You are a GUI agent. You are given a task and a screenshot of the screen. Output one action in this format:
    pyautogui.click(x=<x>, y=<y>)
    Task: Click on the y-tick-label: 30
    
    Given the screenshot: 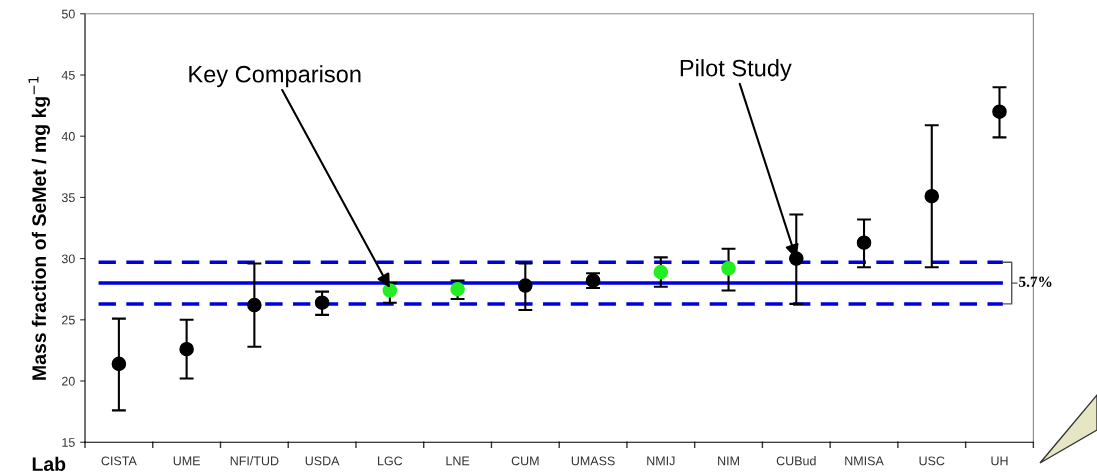 What is the action you would take?
    pyautogui.click(x=68, y=259)
    